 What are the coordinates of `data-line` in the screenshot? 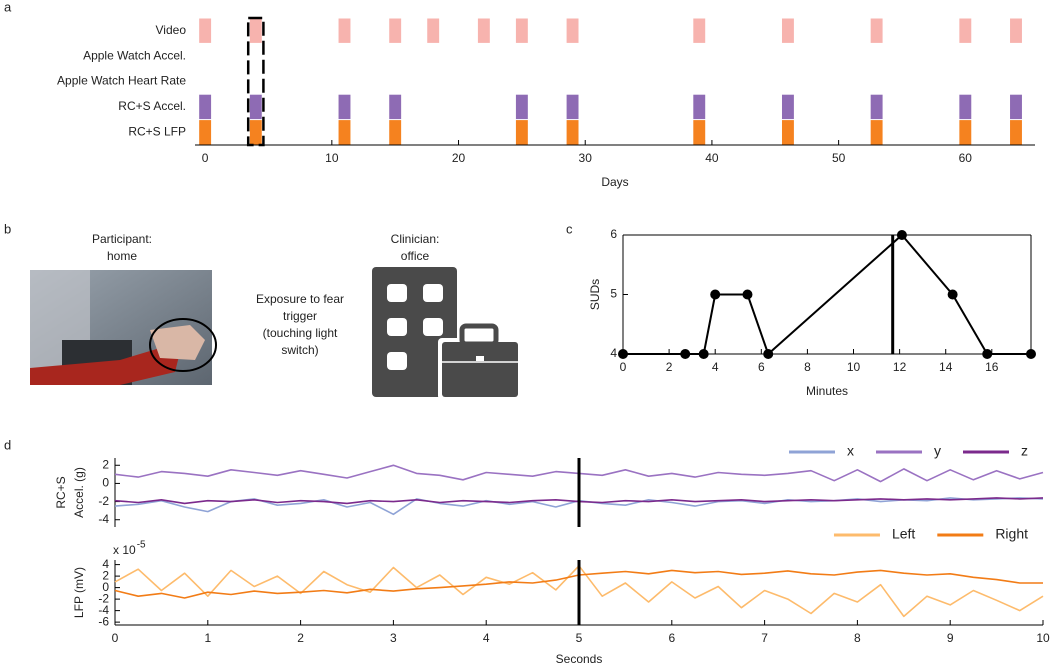 It's located at (827, 294).